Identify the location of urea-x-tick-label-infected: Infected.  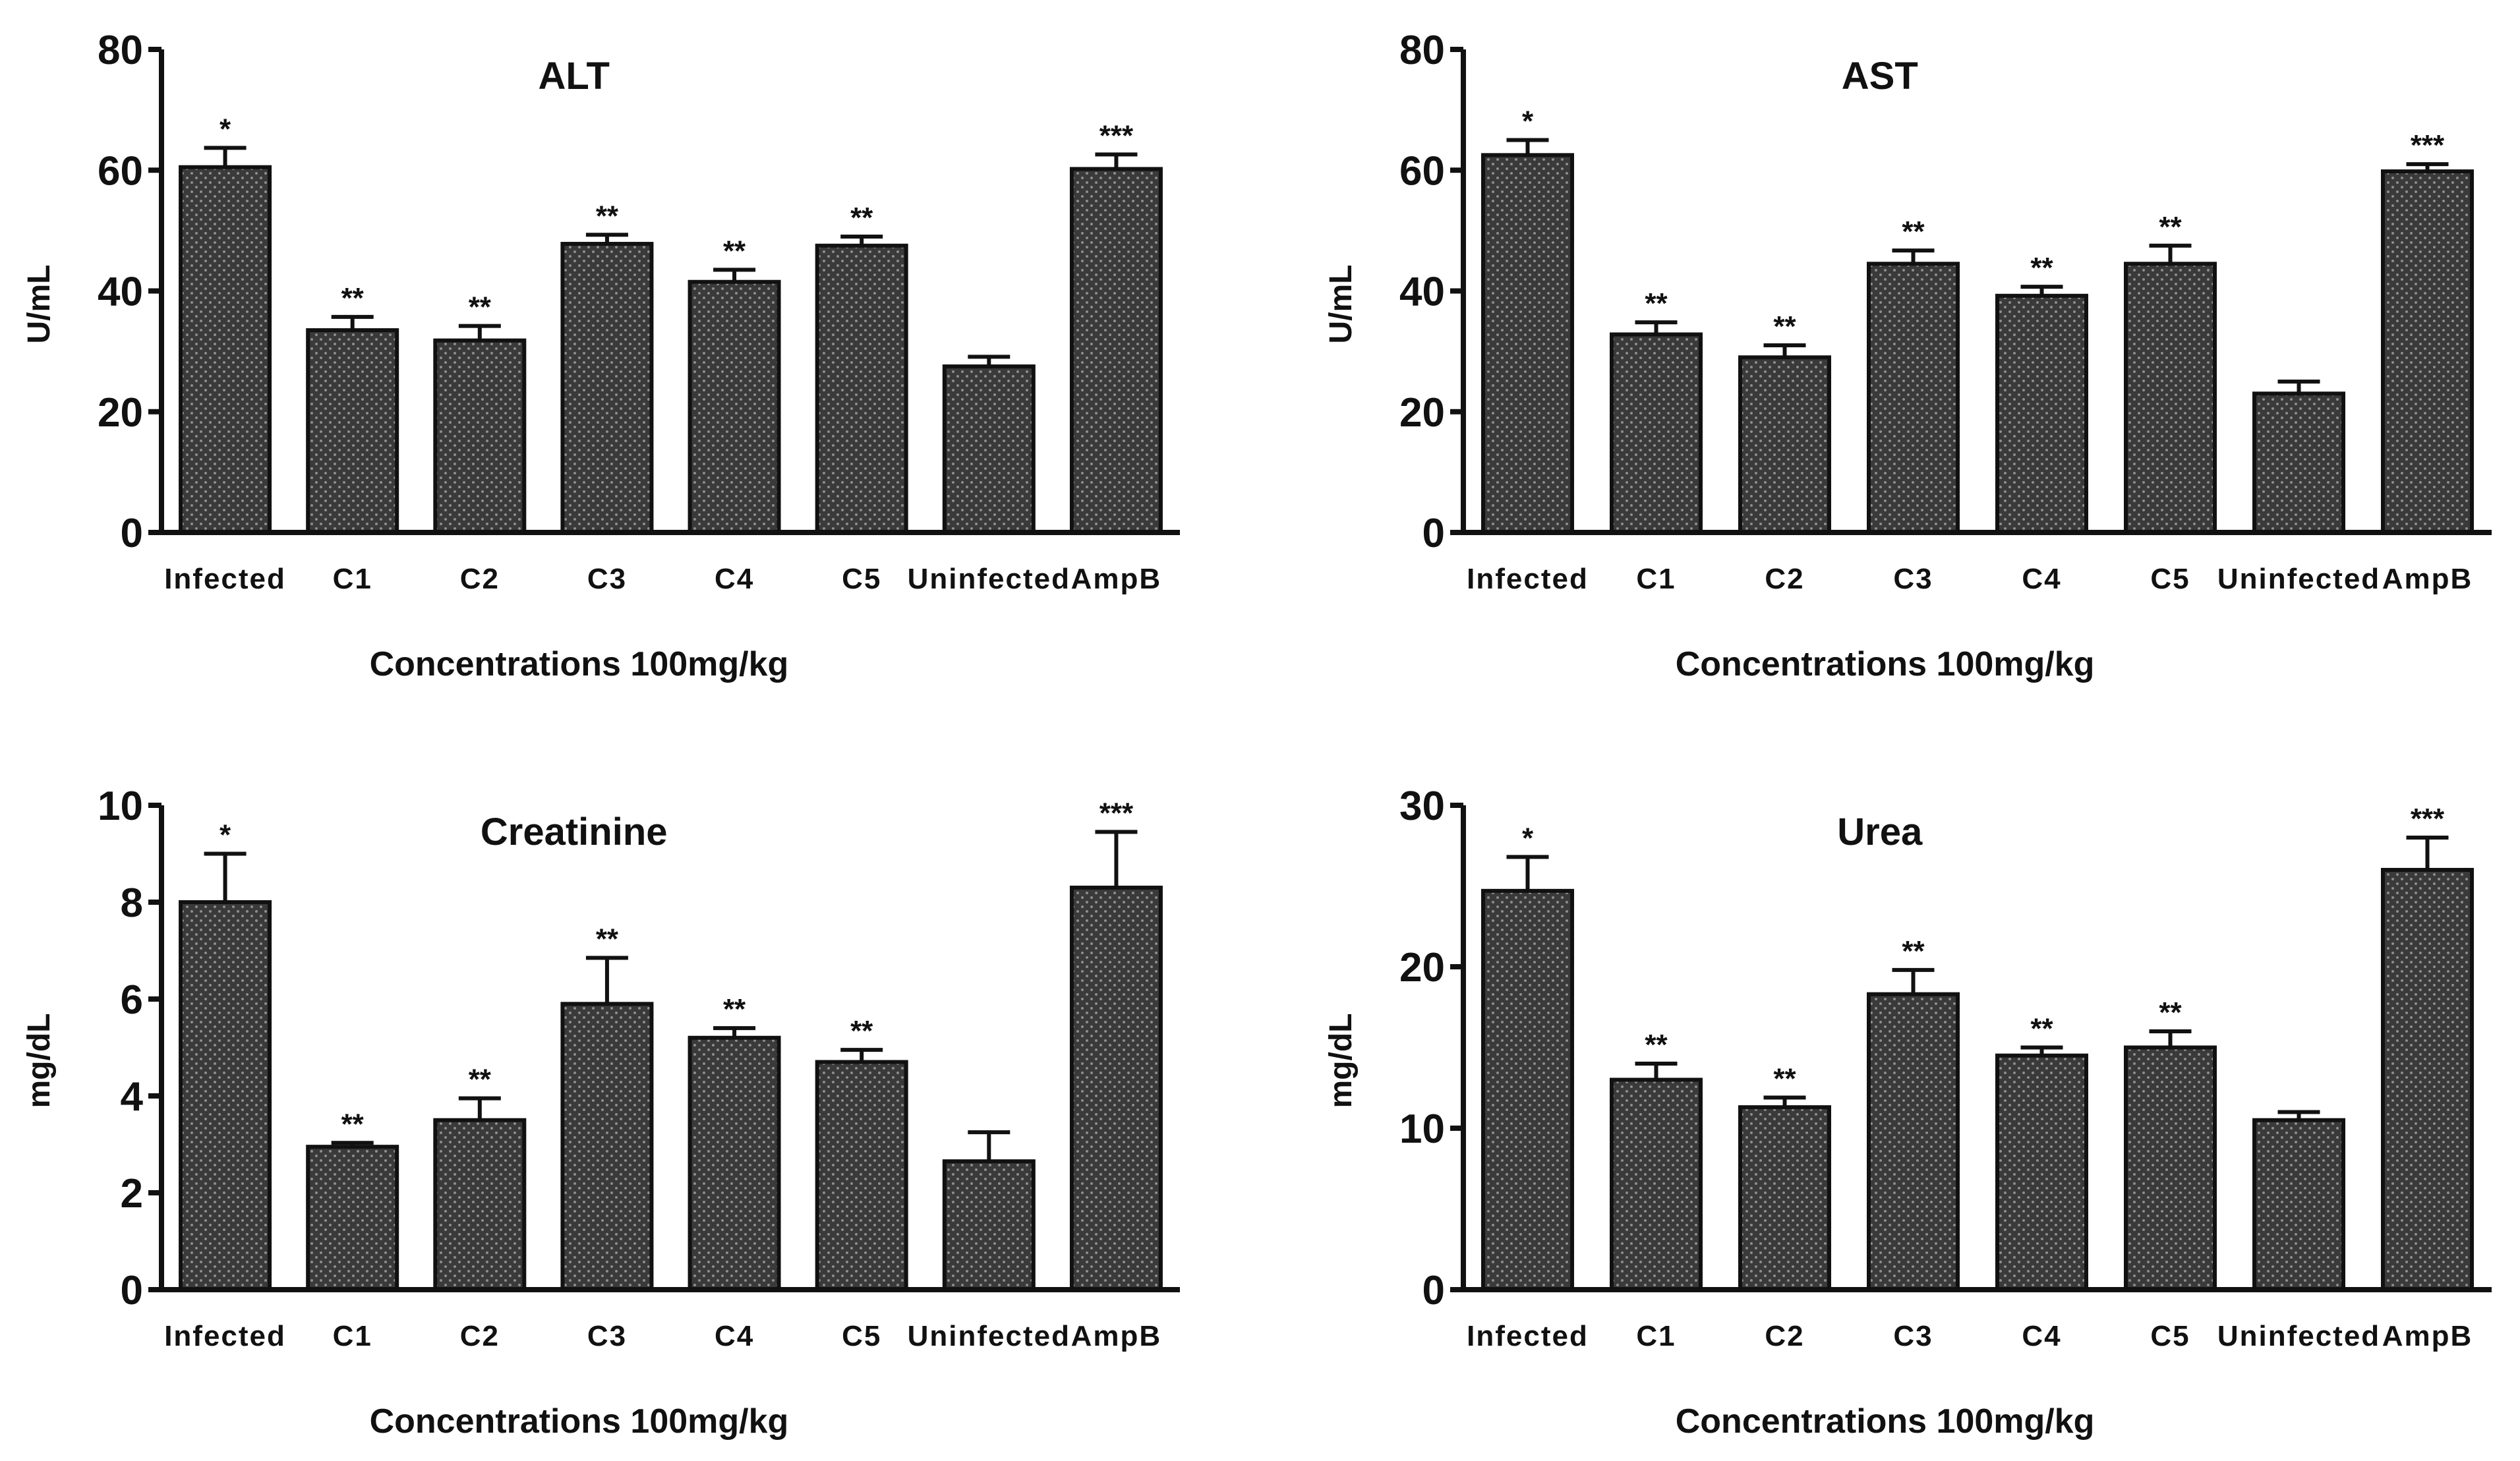
(1528, 1336).